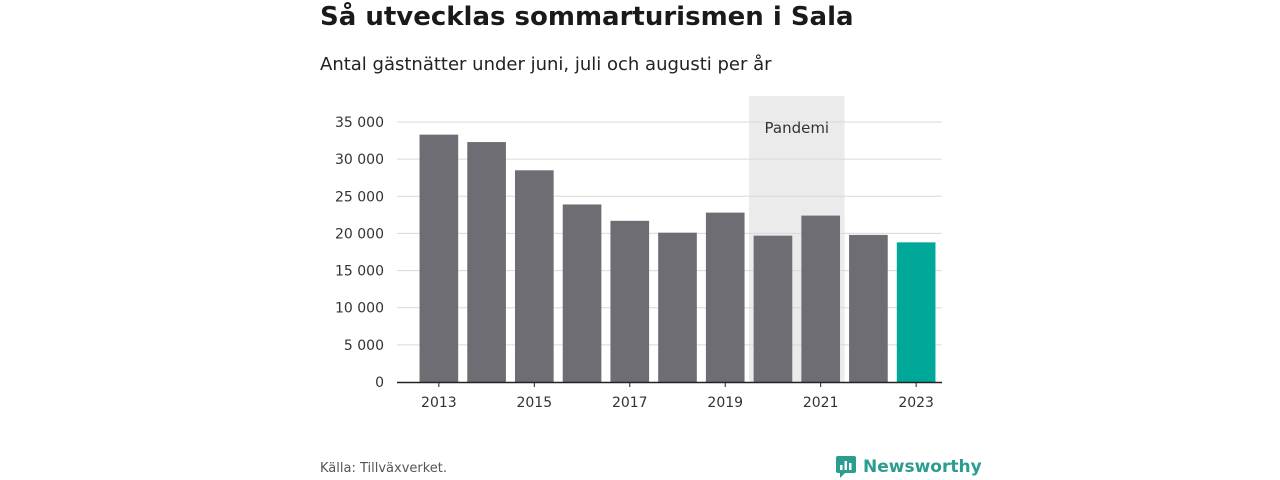  I want to click on x-tick-label: 2015, so click(534, 403).